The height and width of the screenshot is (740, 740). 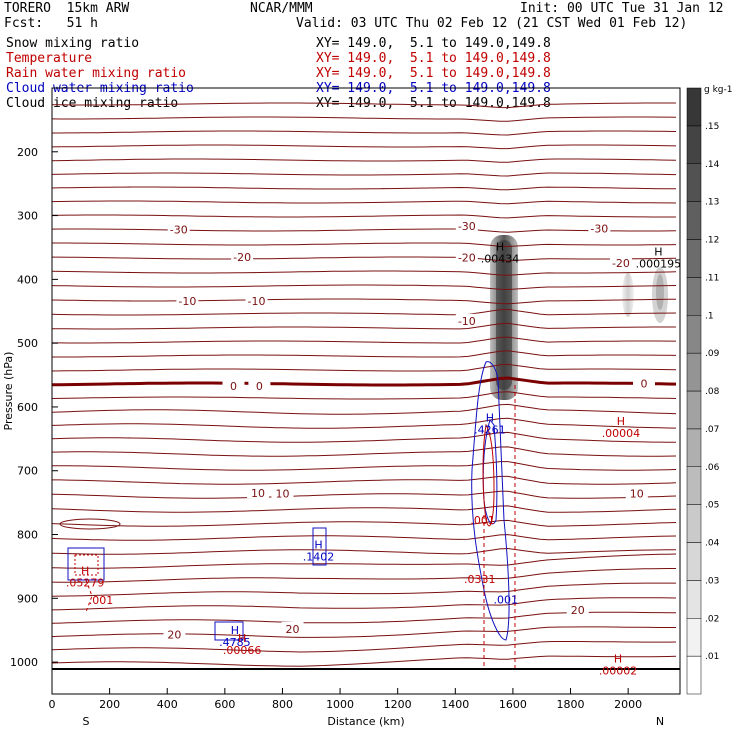 What do you see at coordinates (224, 704) in the screenshot?
I see `x-tick-label: 600` at bounding box center [224, 704].